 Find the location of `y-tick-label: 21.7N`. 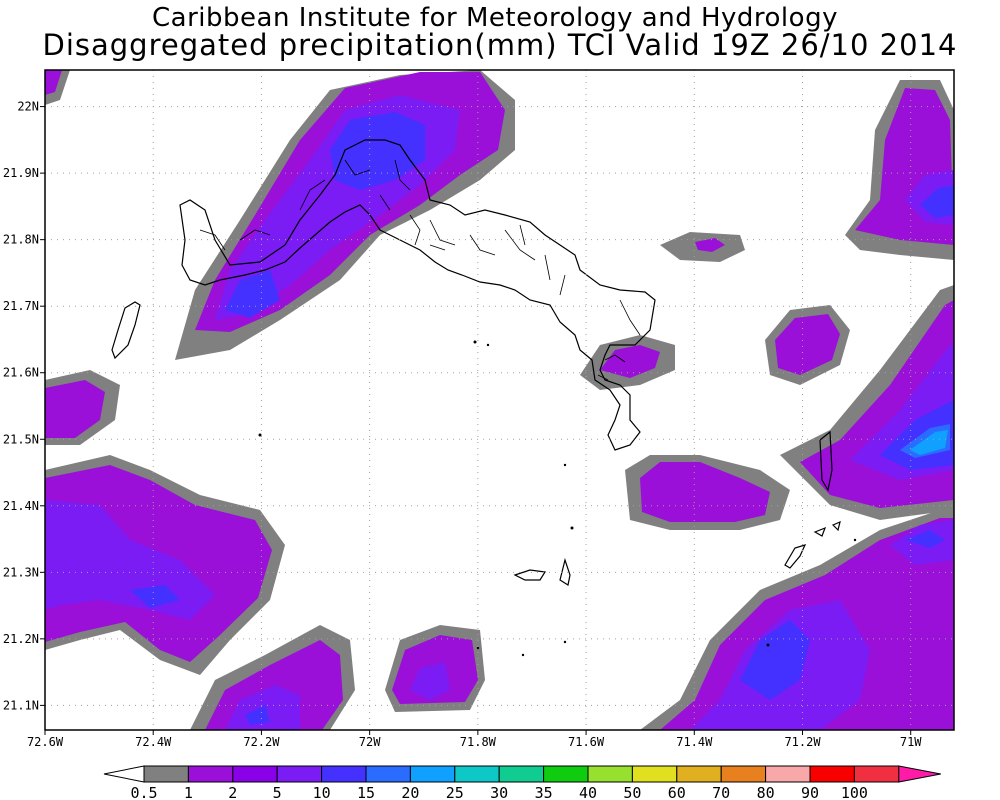

y-tick-label: 21.7N is located at coordinates (21, 306).